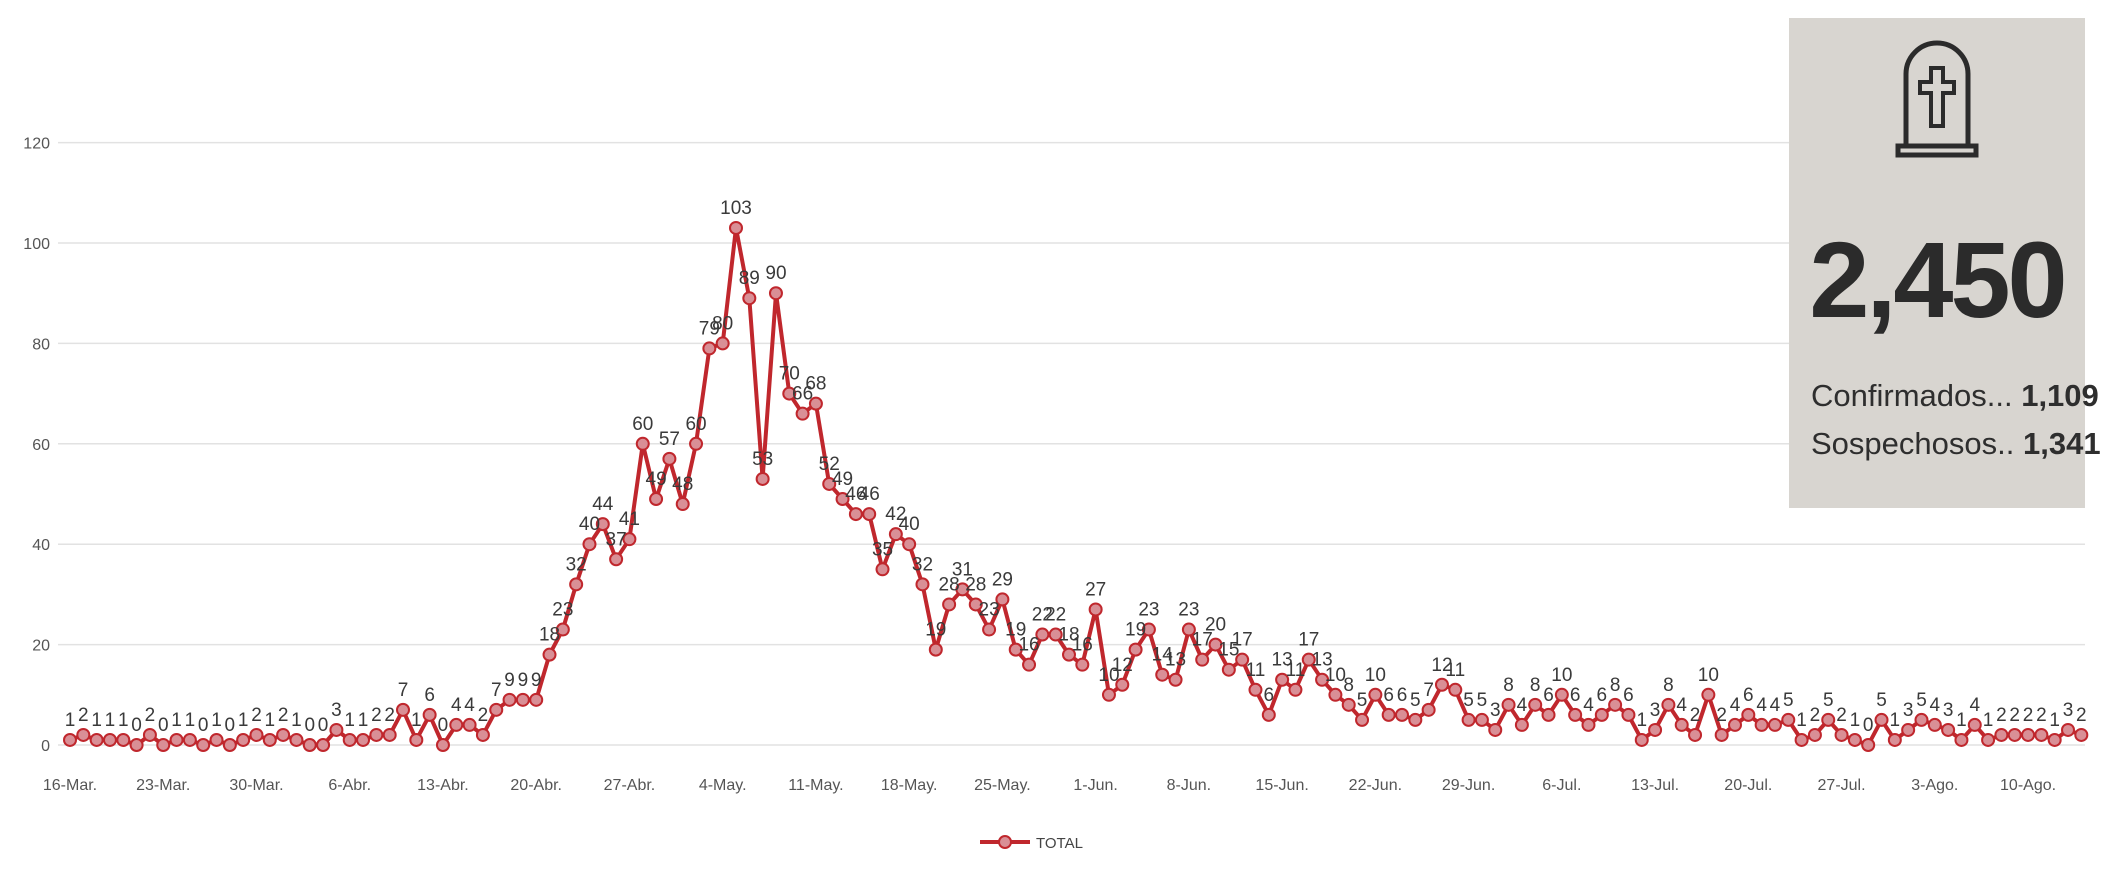 The height and width of the screenshot is (878, 2107). Describe the element at coordinates (1055, 615) in the screenshot. I see `data-label: 22` at that location.